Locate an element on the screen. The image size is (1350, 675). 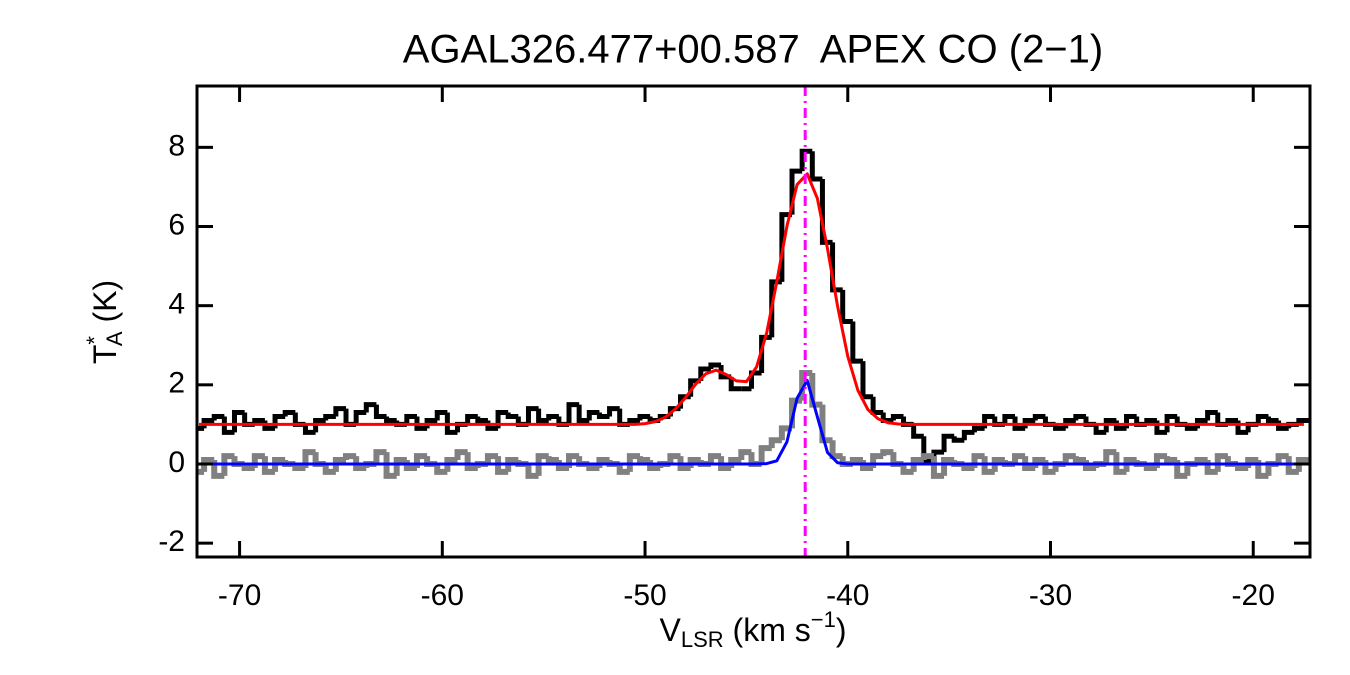
y-label-main: T is located at coordinates (105, 355).